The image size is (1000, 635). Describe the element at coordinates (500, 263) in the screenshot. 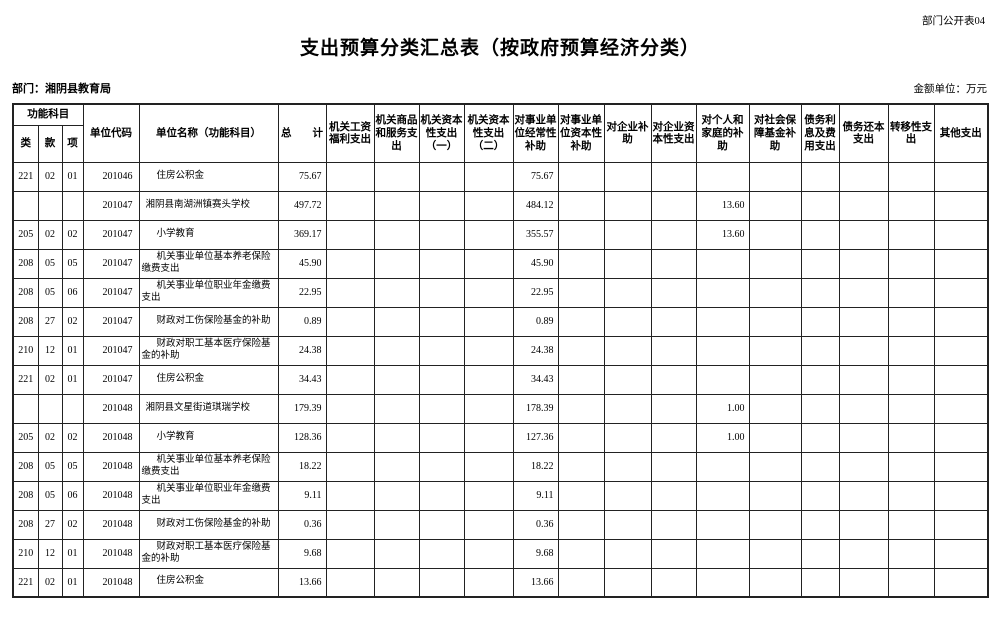

I see `table-row: 208 05 05 201047 机关事业单位基本养老保险缴费支出 45.90 45.90` at that location.